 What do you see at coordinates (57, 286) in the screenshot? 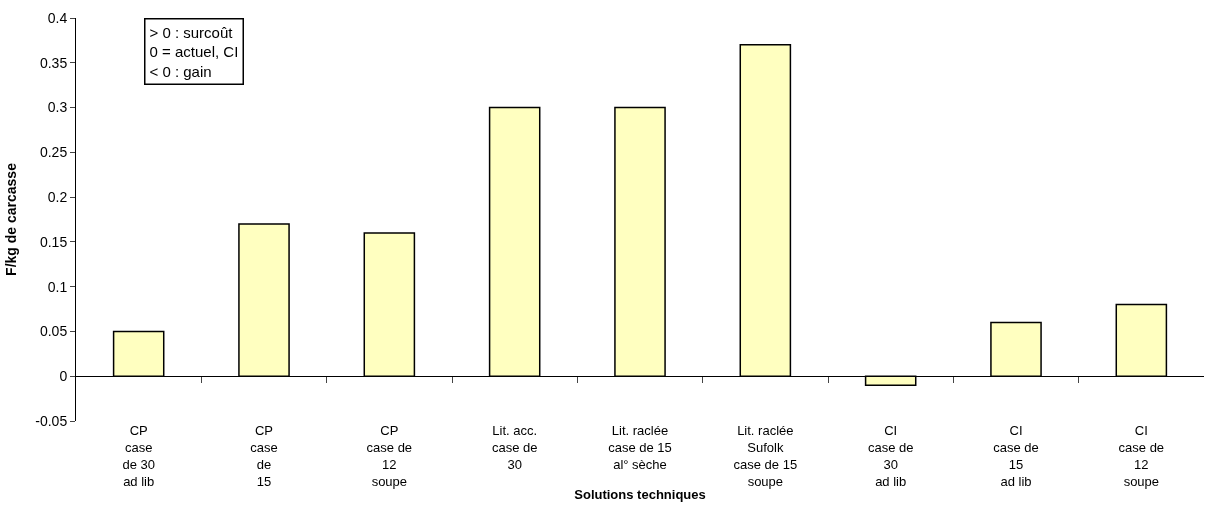
I see `y-tick-label: 0.1` at bounding box center [57, 286].